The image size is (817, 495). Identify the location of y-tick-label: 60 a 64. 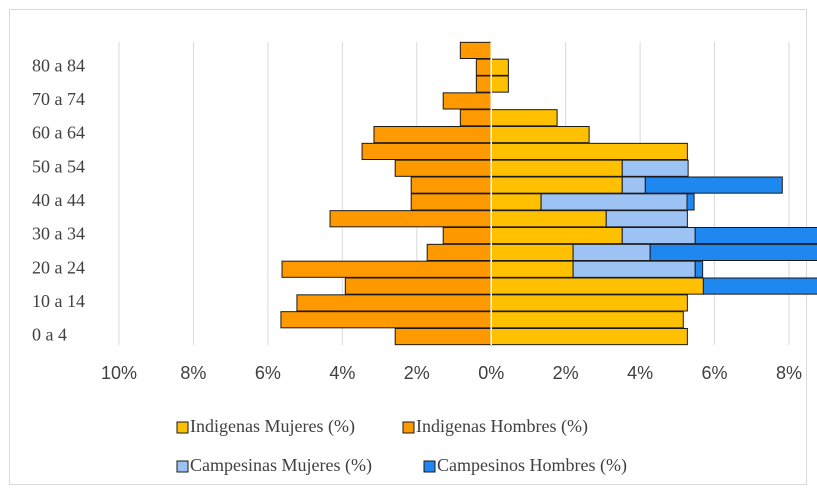
(58, 133).